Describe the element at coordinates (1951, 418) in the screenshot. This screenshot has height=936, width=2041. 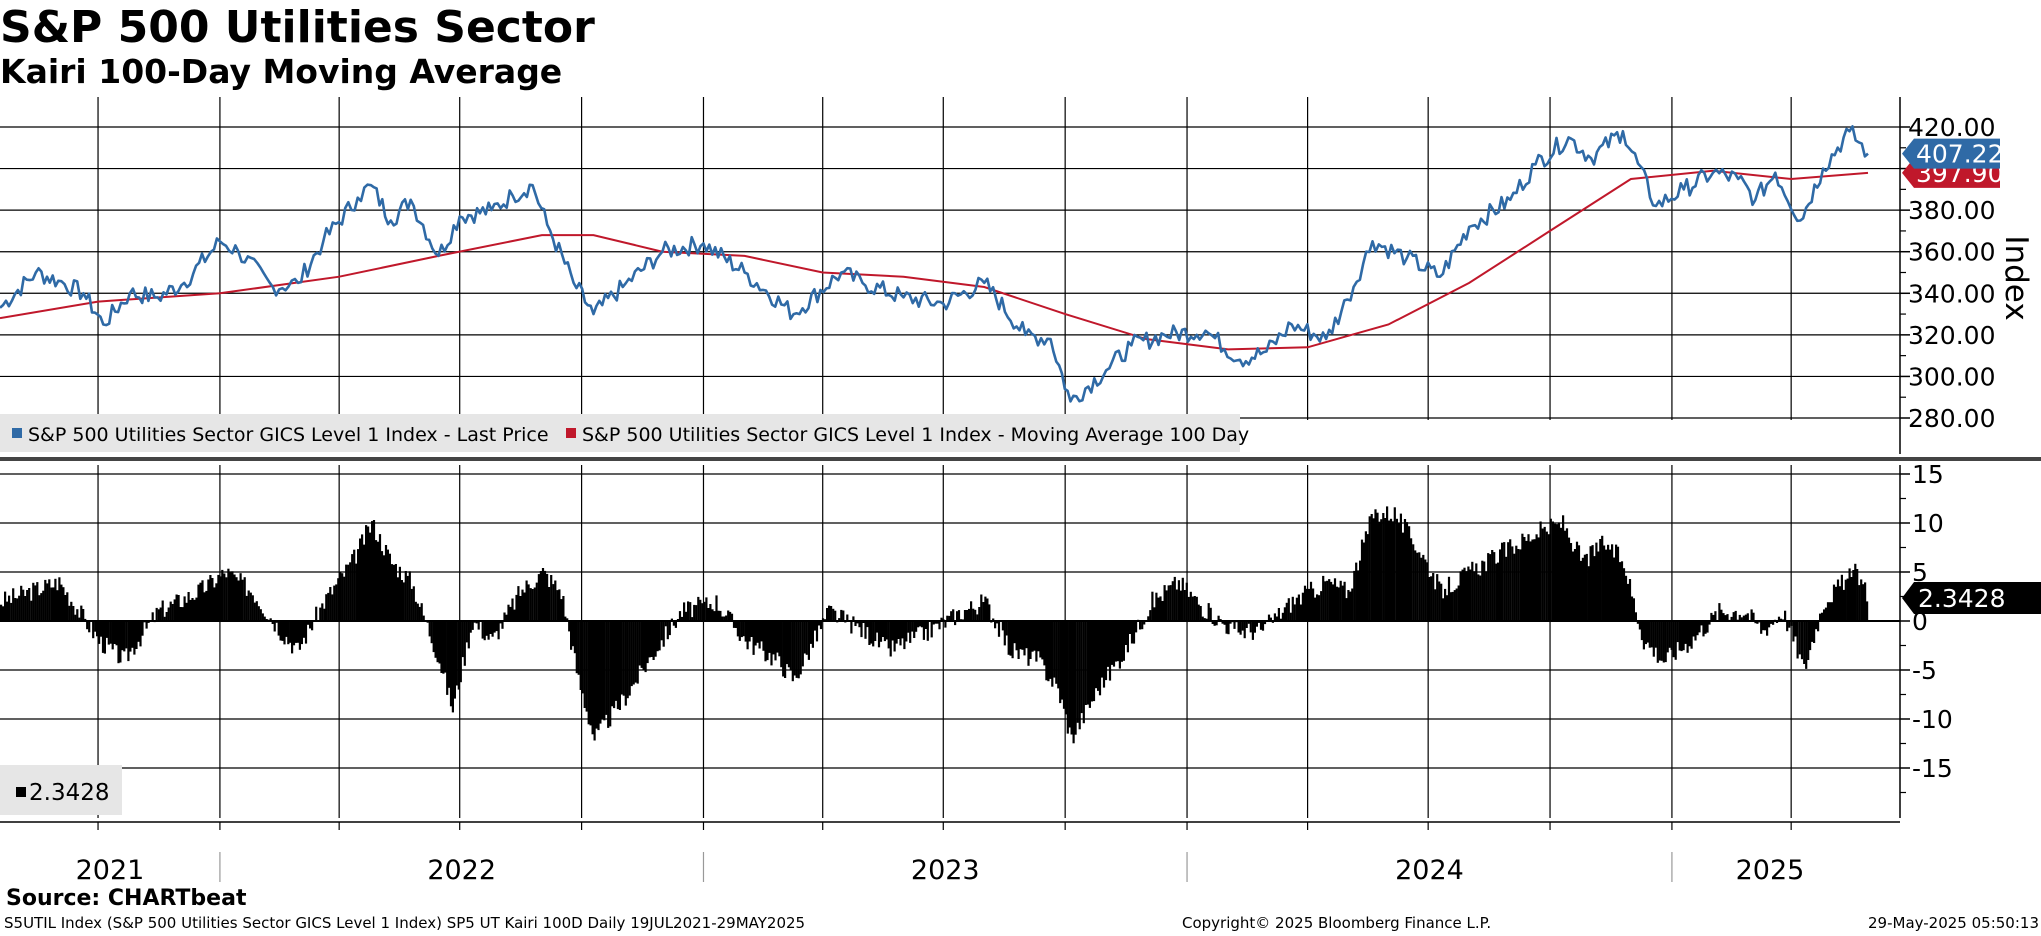
I see `price-y-tick-label: 280.00` at that location.